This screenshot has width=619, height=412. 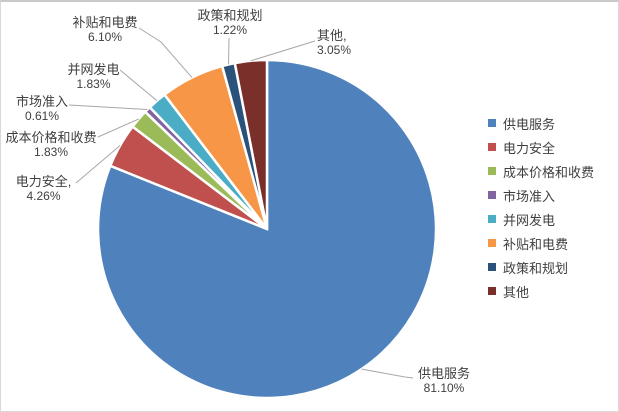 What do you see at coordinates (529, 148) in the screenshot?
I see `legend-label: 电力安全` at bounding box center [529, 148].